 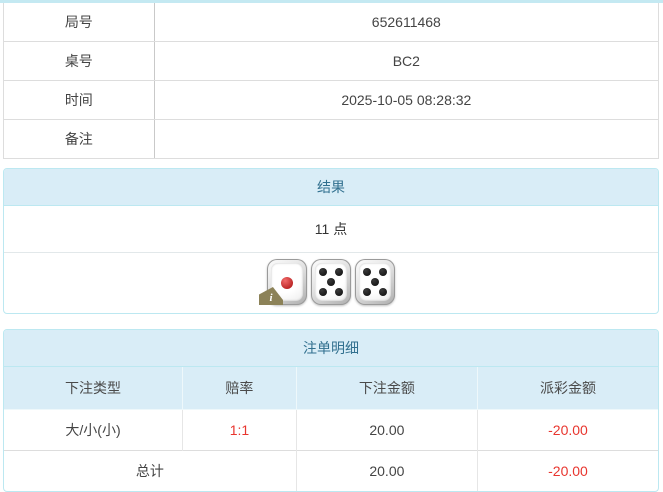 I want to click on die-1: i, so click(x=283, y=282).